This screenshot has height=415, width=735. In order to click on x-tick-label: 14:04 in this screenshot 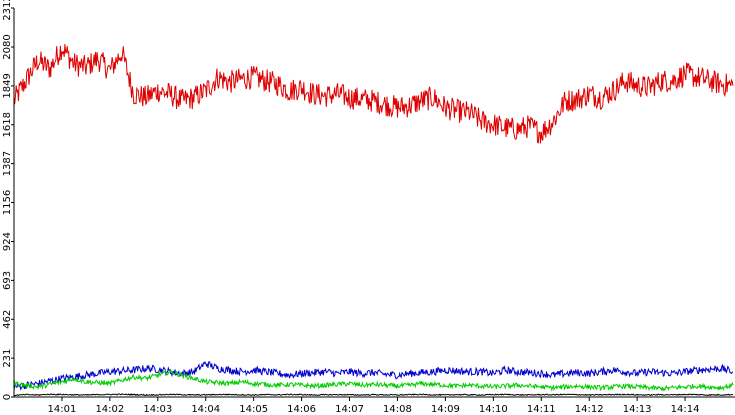, I will do `click(205, 409)`.